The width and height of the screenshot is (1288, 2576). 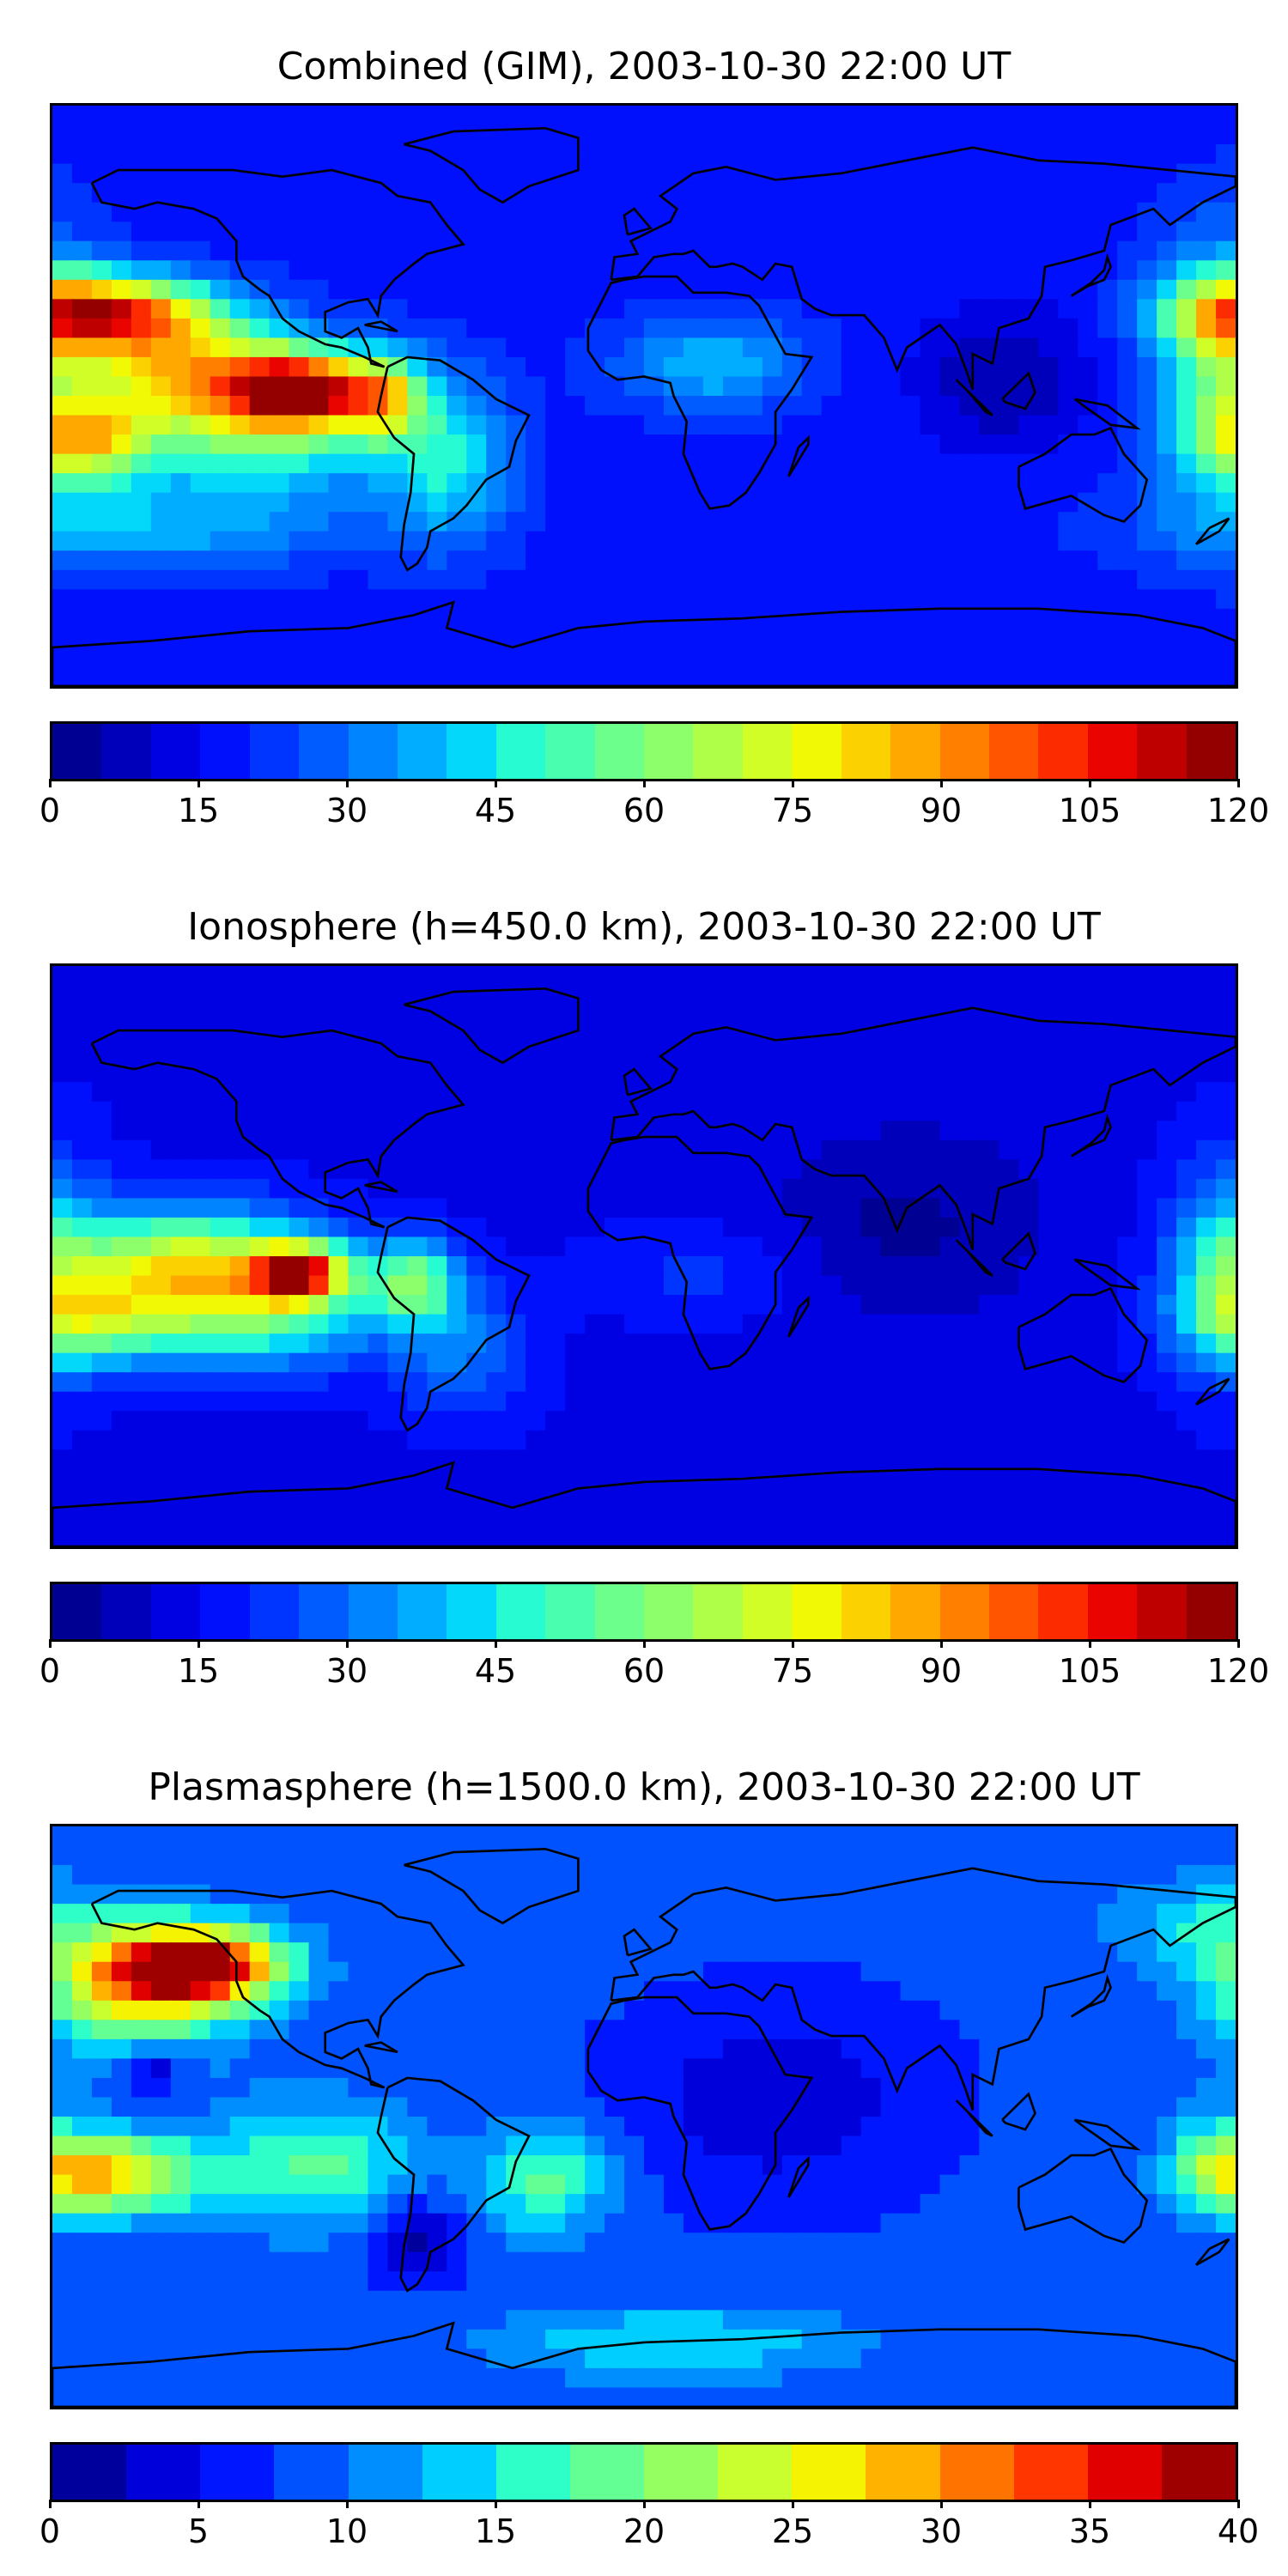 What do you see at coordinates (1089, 2531) in the screenshot?
I see `colorbar-tick-label: 35` at bounding box center [1089, 2531].